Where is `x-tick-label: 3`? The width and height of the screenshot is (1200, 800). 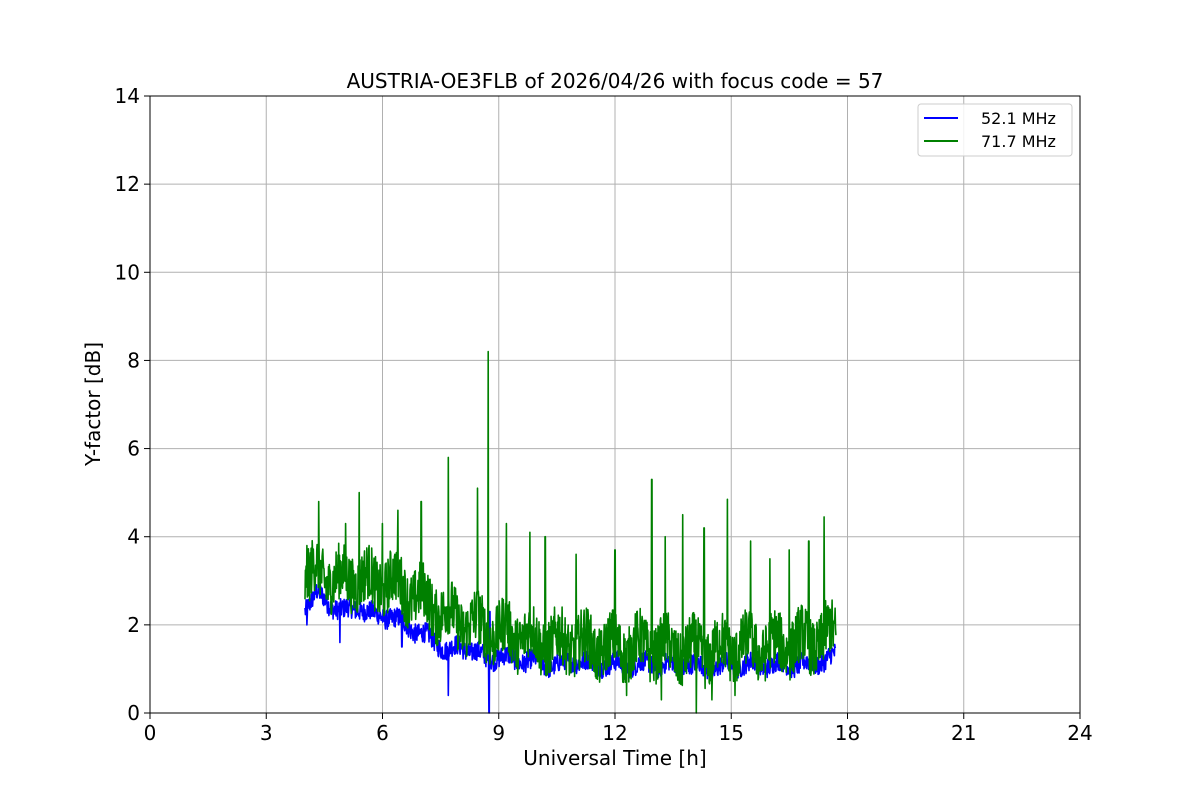
x-tick-label: 3 is located at coordinates (266, 733).